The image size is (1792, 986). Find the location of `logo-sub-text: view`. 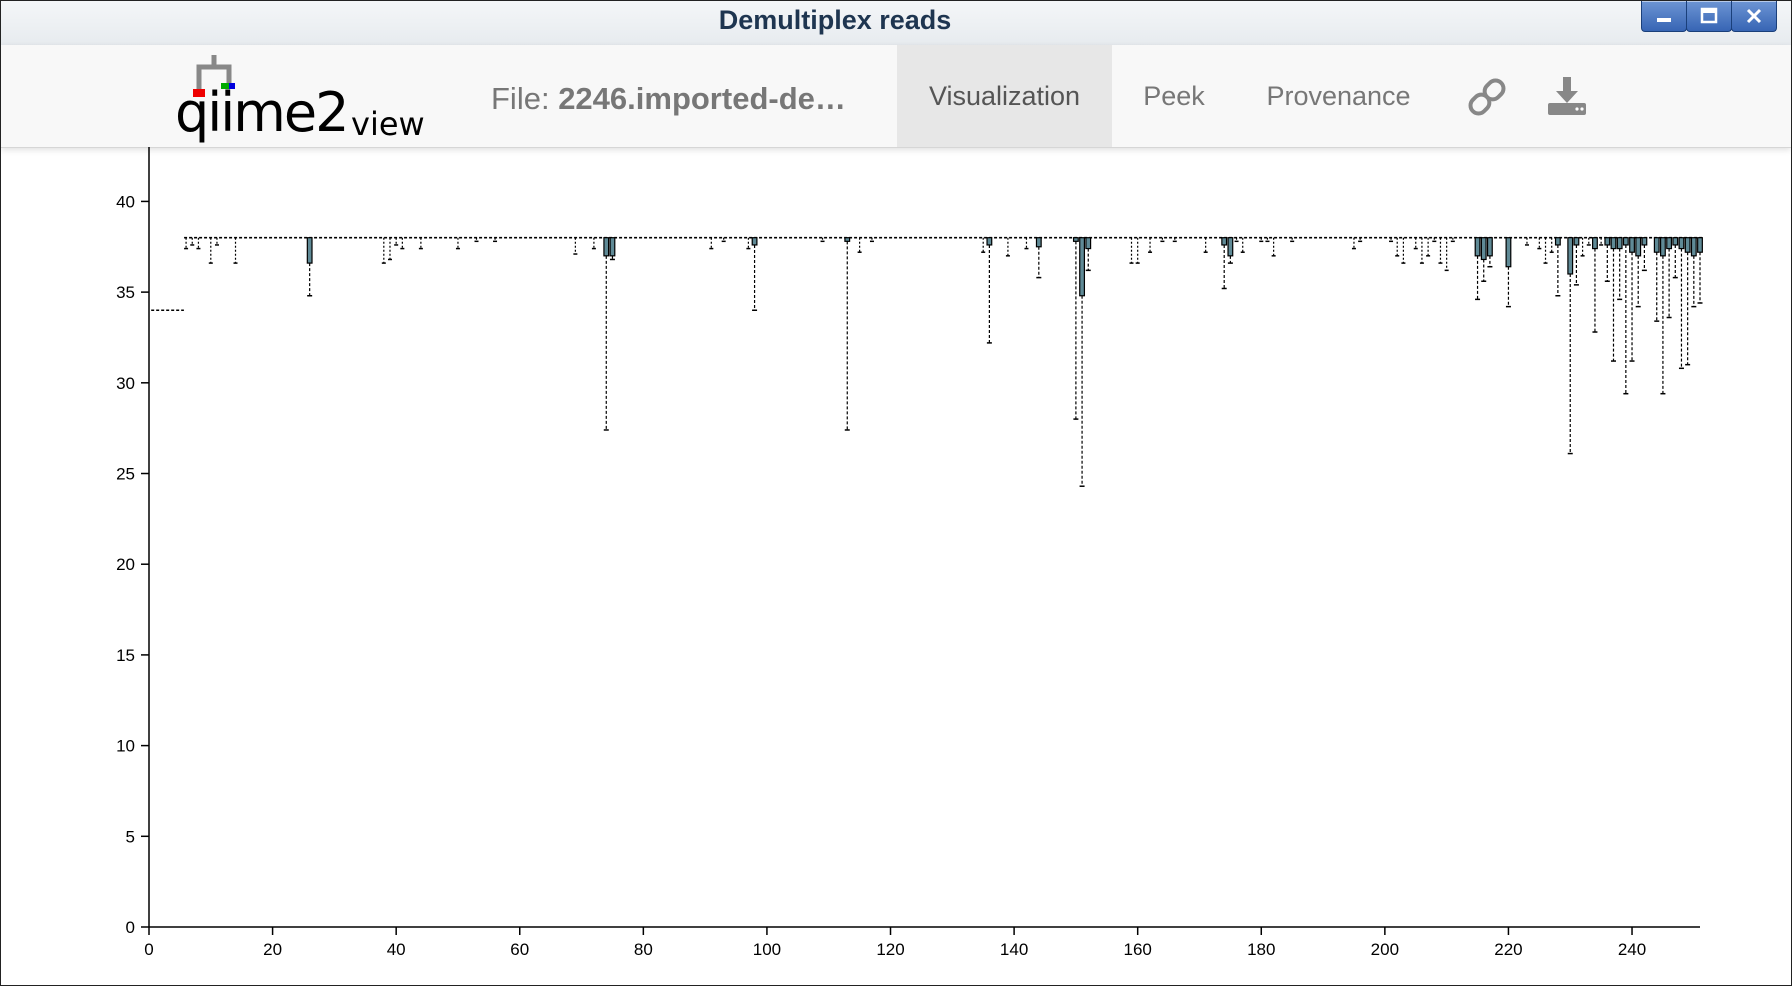

logo-sub-text: view is located at coordinates (388, 124).